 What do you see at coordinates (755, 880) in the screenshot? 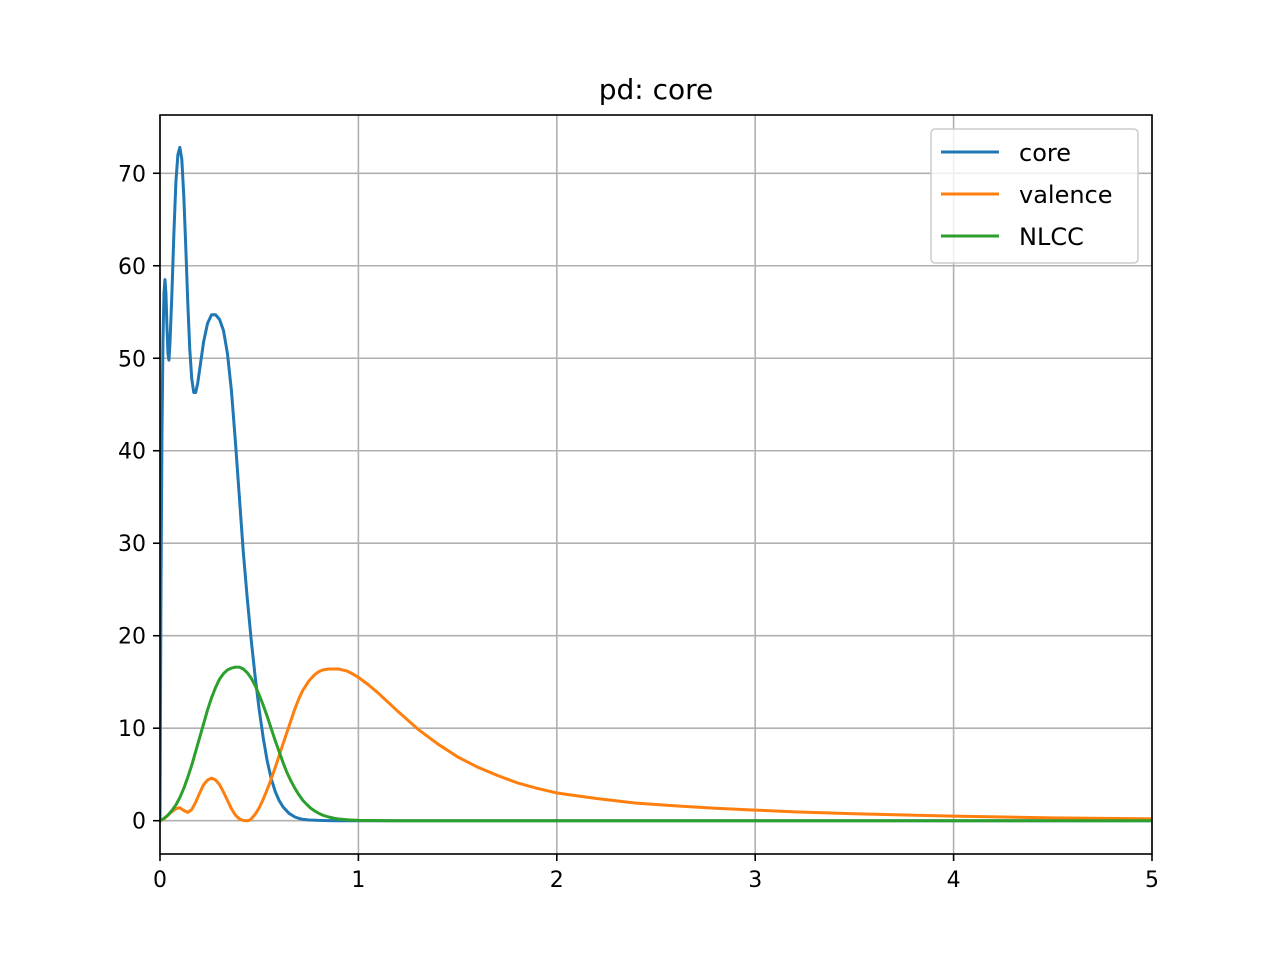
I see `x-tick-label: 3` at bounding box center [755, 880].